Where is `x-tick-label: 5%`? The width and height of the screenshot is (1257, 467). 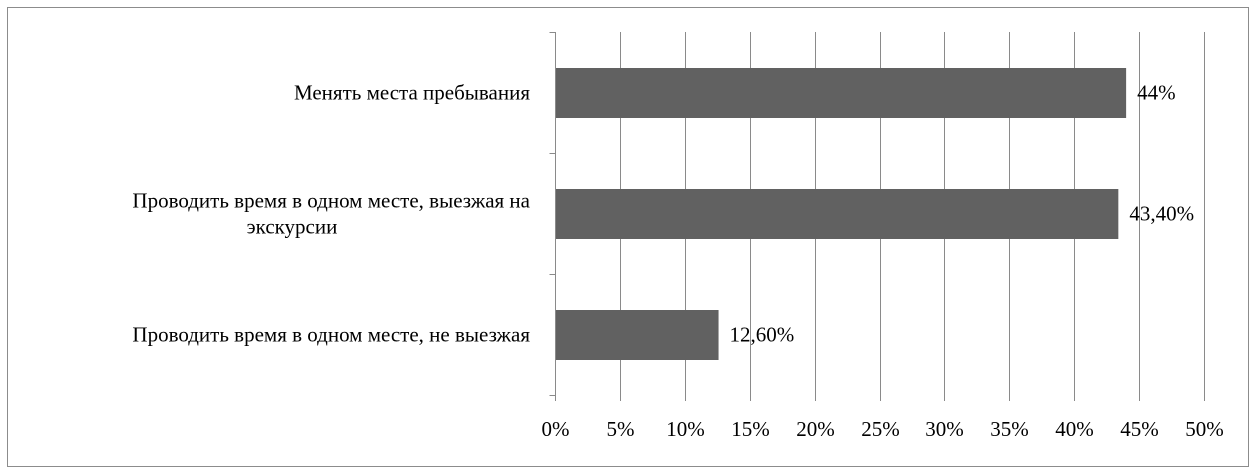 x-tick-label: 5% is located at coordinates (621, 429).